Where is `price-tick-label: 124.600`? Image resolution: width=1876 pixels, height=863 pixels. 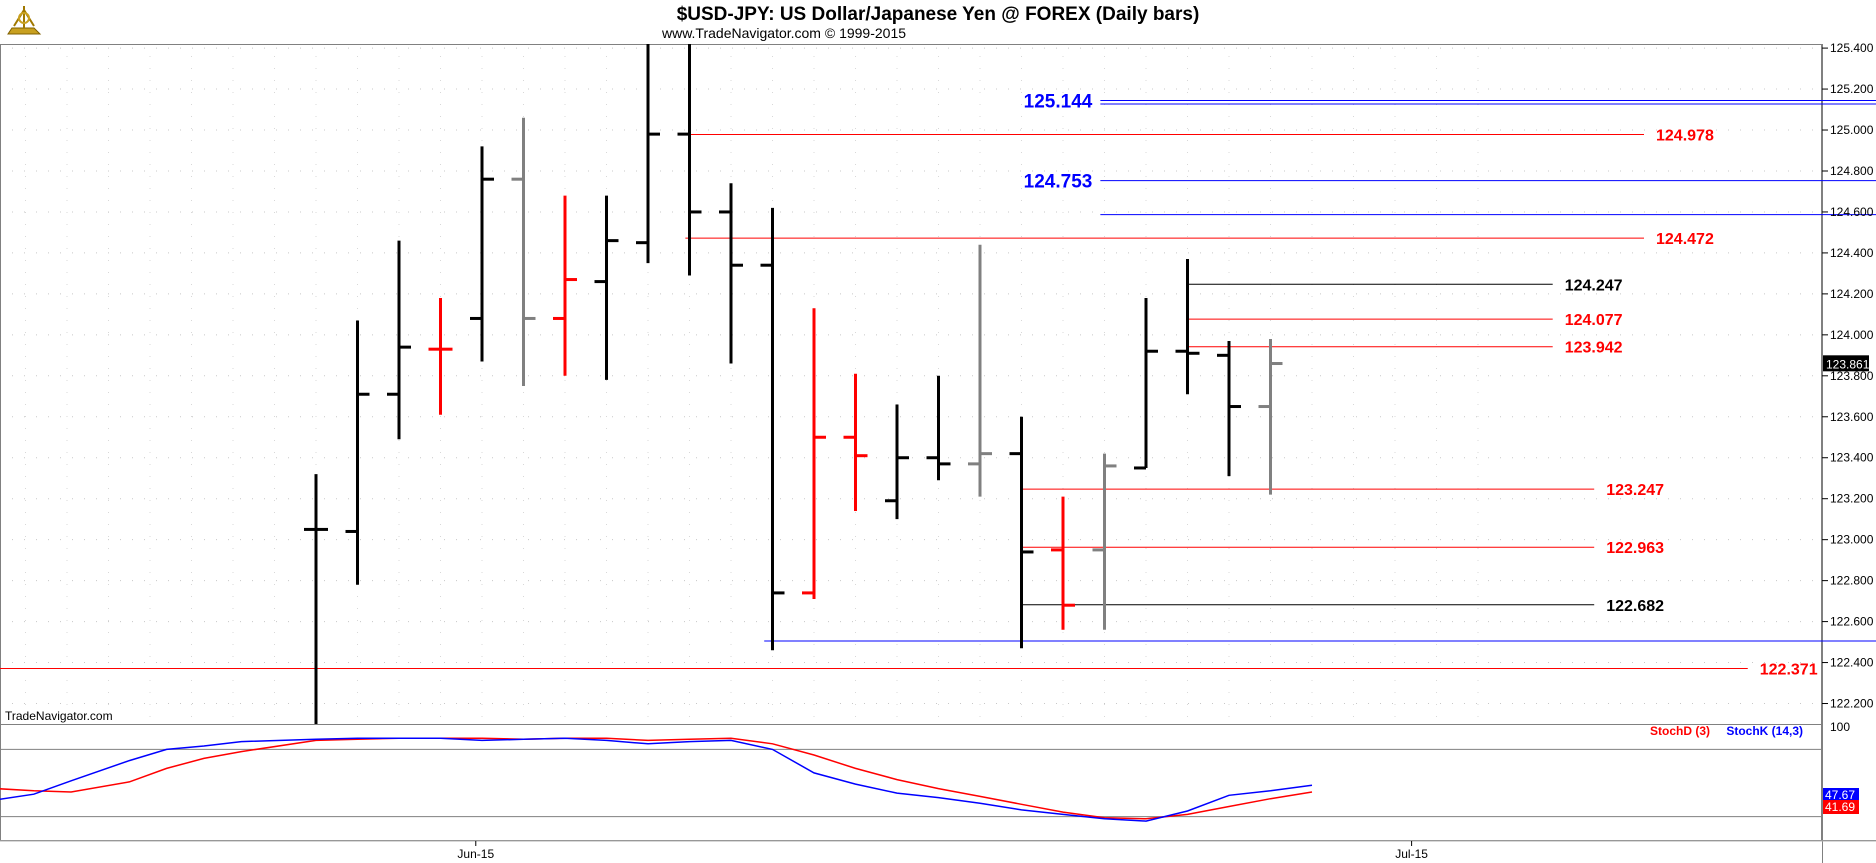
price-tick-label: 124.600 is located at coordinates (1852, 212).